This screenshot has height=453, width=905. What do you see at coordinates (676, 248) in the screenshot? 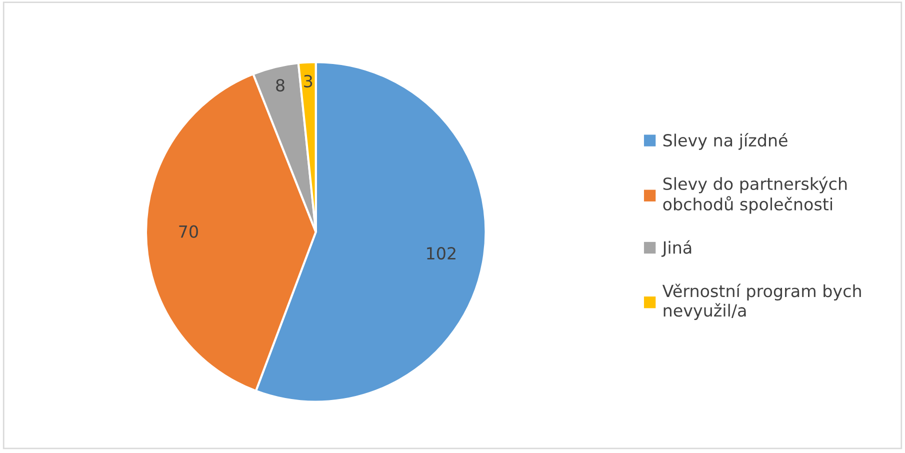
I see `legend-label: Jiná` at bounding box center [676, 248].